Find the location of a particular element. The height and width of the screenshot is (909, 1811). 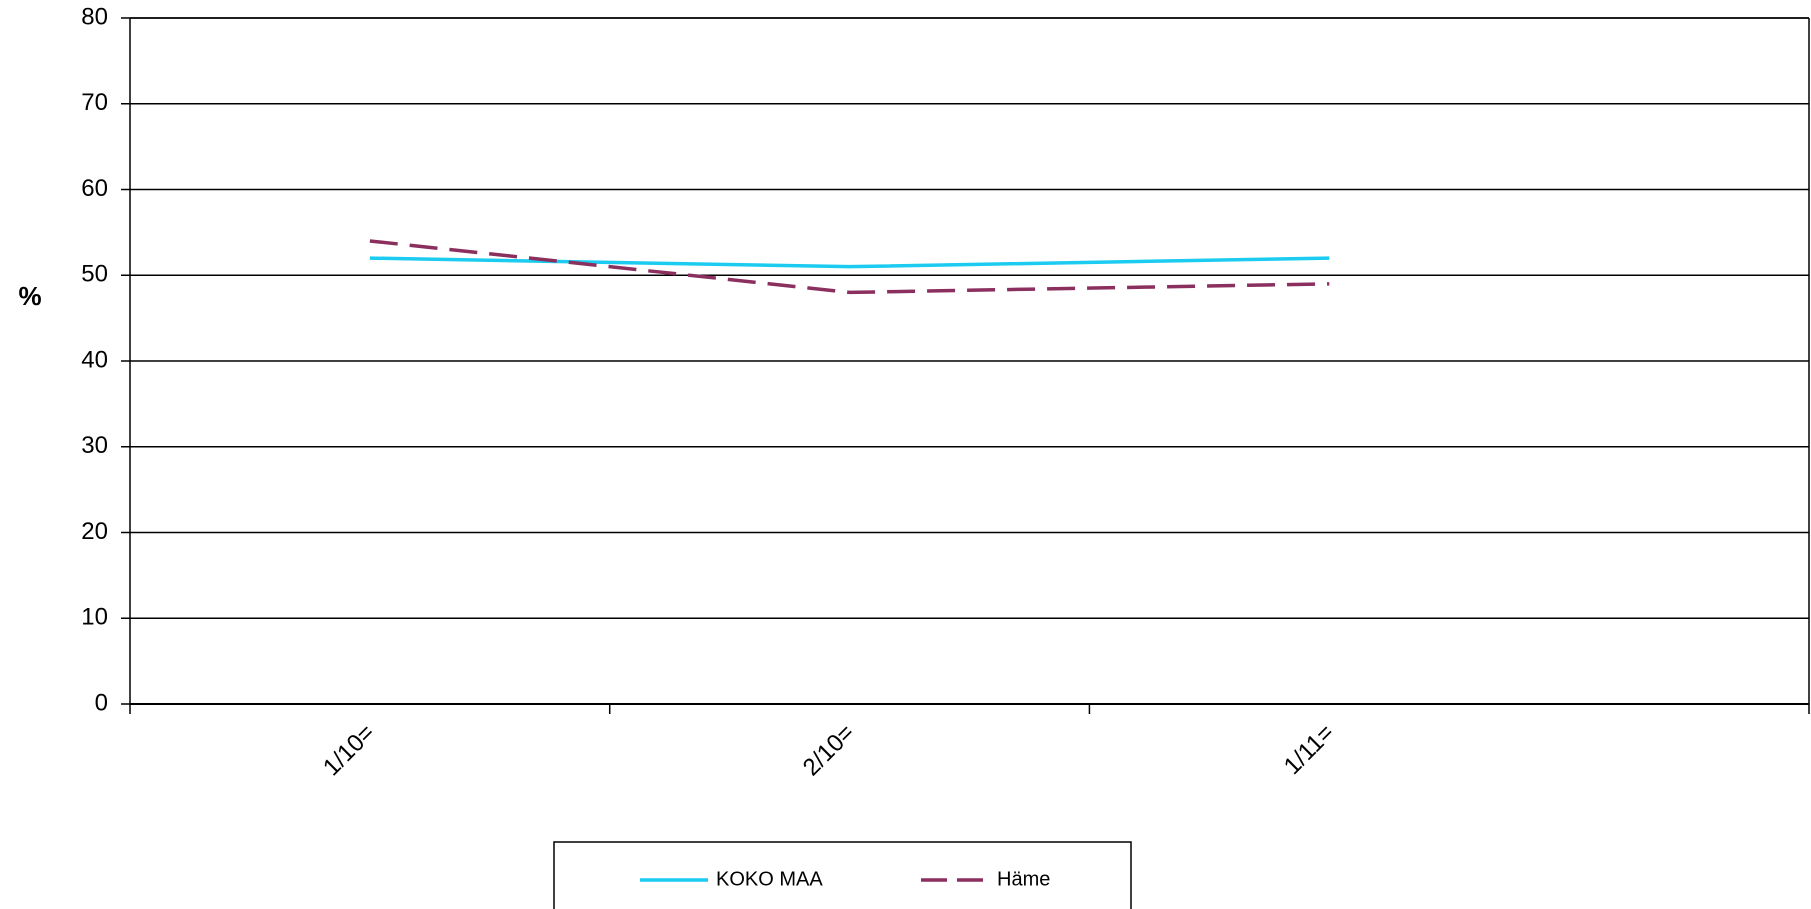

legend-box is located at coordinates (842, 875).